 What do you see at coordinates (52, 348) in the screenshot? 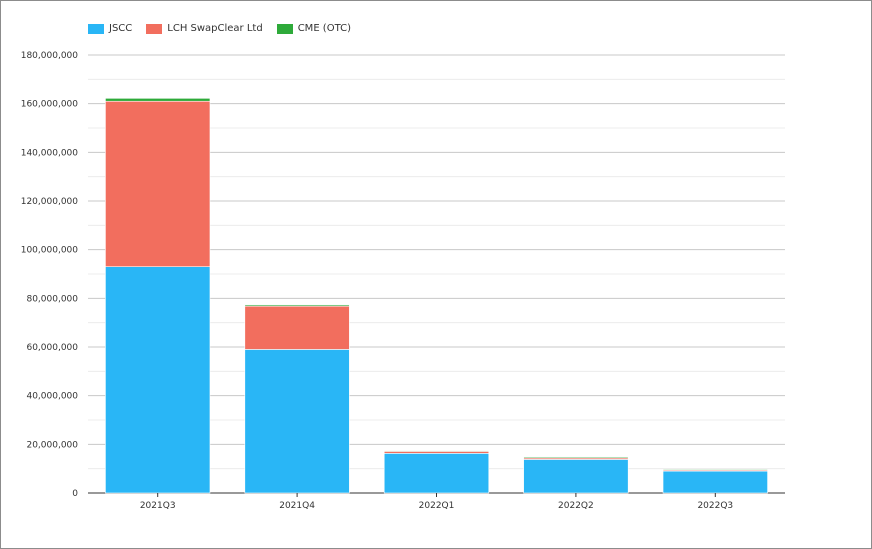
I see `y-tick-label: 60,000,000` at bounding box center [52, 348].